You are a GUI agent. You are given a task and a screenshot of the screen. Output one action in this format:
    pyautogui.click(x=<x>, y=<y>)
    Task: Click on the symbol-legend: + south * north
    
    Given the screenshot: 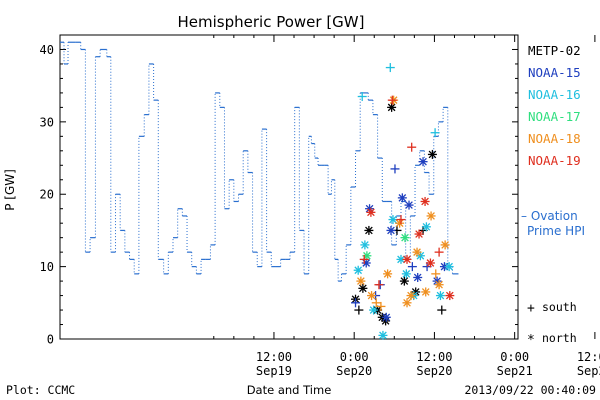 What is the action you would take?
    pyautogui.click(x=552, y=324)
    